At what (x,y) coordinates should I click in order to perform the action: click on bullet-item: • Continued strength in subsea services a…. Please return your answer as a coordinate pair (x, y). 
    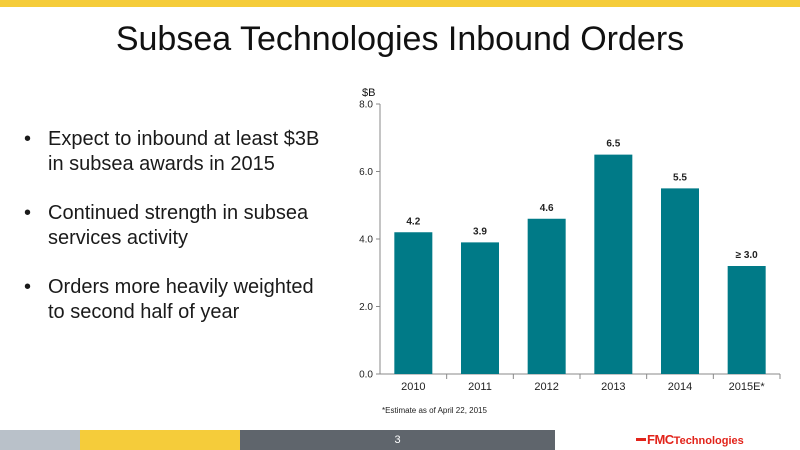
    Looking at the image, I should click on (179, 226).